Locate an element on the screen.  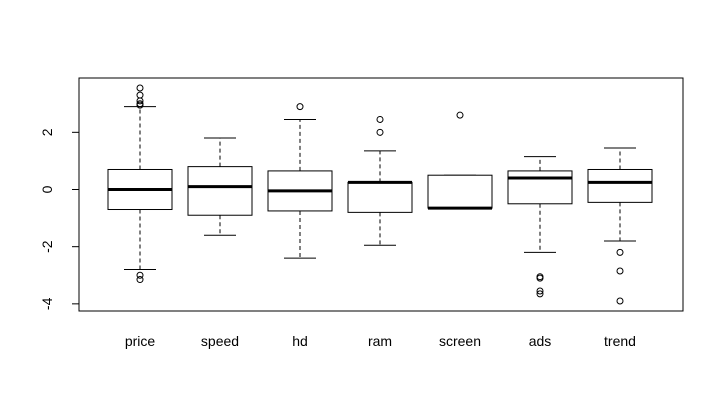
y-tick-label: 0 is located at coordinates (47, 189).